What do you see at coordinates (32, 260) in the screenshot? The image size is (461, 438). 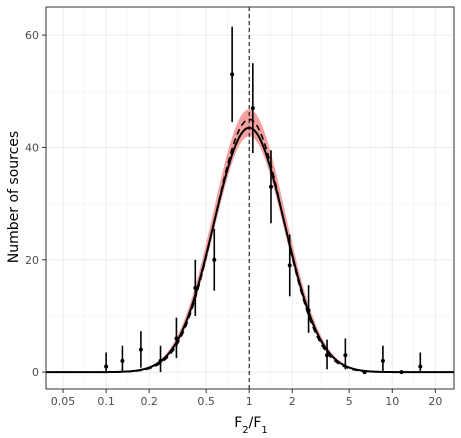 I see `y-tick-label: 20` at bounding box center [32, 260].